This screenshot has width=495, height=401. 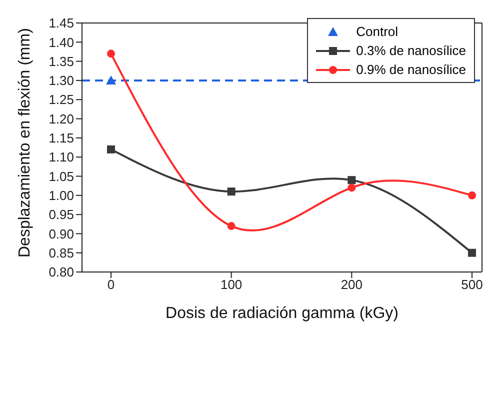 I want to click on y-tick-label: 0.95, so click(x=61, y=214).